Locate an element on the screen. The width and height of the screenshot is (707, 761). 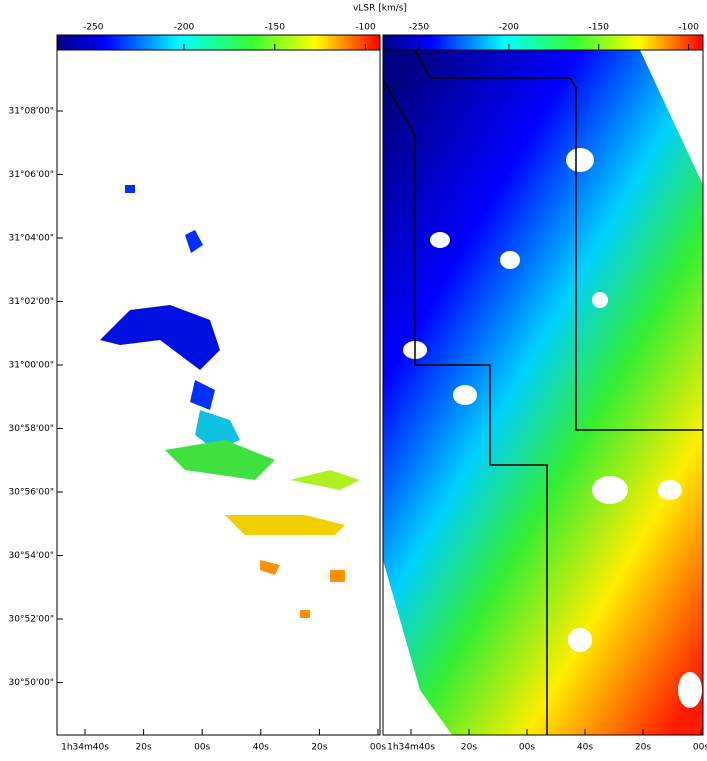
y-tick-label: 30°52'00" is located at coordinates (31, 620).